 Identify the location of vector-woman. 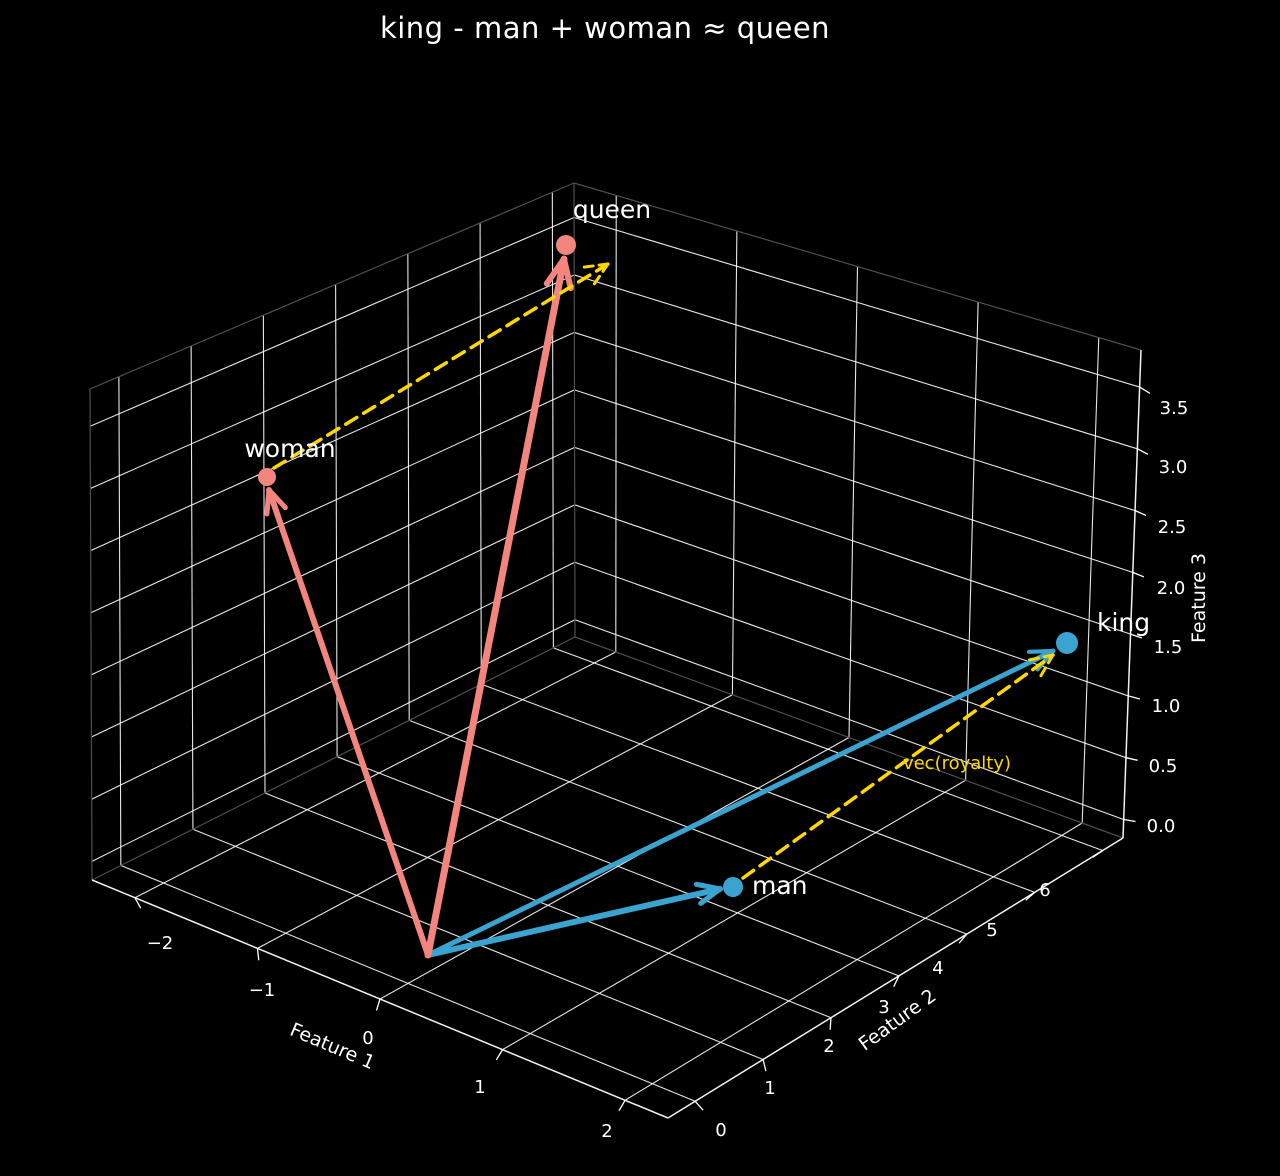
(347, 722).